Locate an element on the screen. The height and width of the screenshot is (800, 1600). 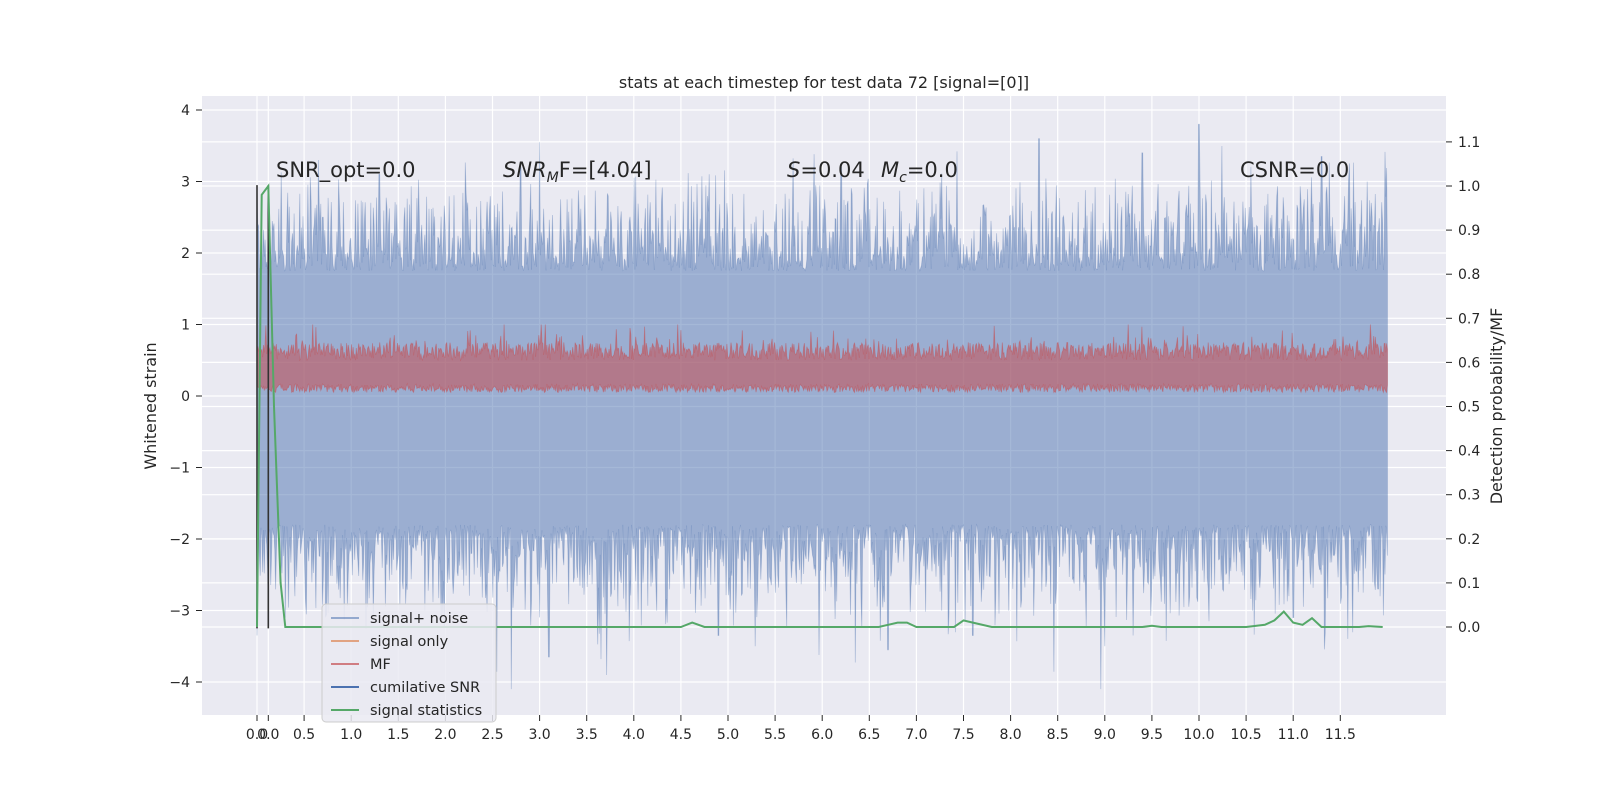
x-tick-label: 11.0 is located at coordinates (1293, 735).